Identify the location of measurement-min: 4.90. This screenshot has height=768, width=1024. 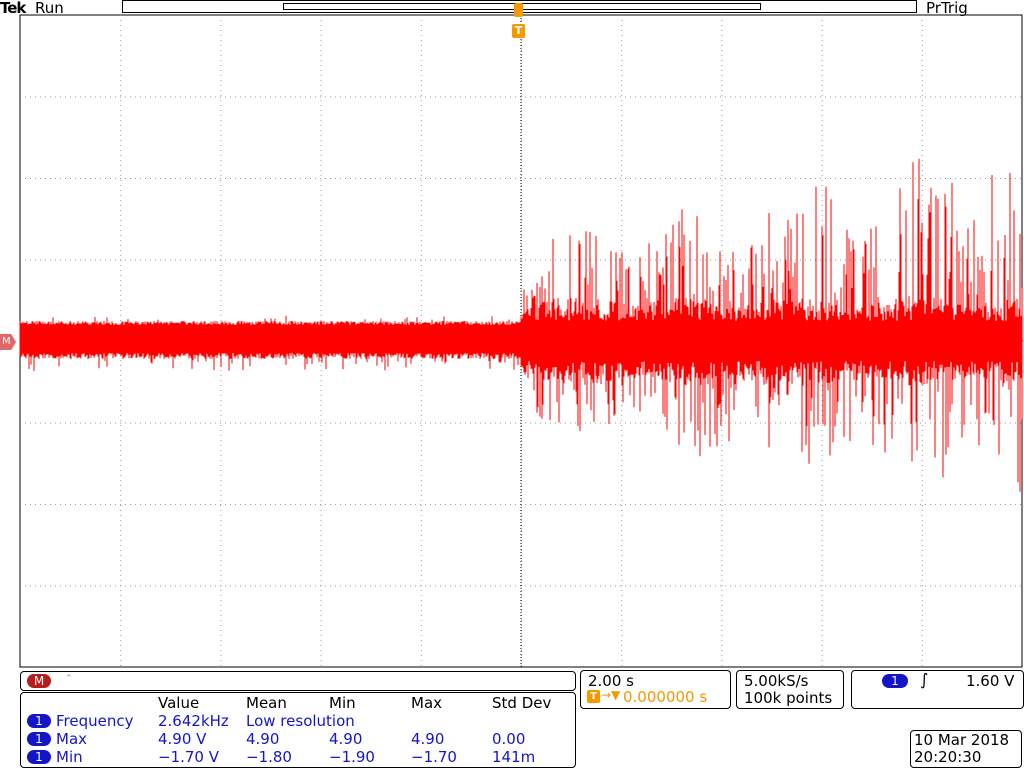
(346, 739).